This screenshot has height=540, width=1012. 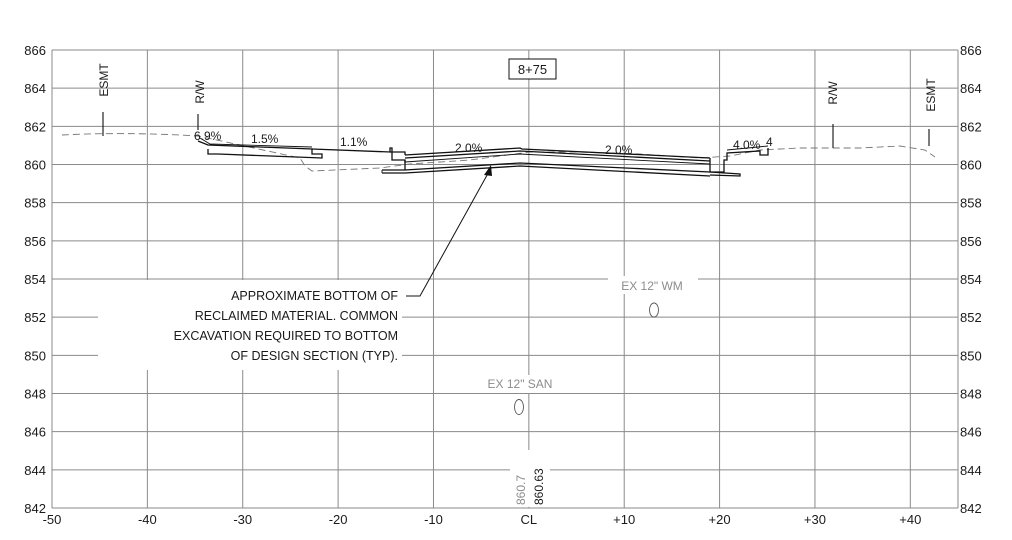 I want to click on cl-elev-backdrop, so click(x=530, y=478).